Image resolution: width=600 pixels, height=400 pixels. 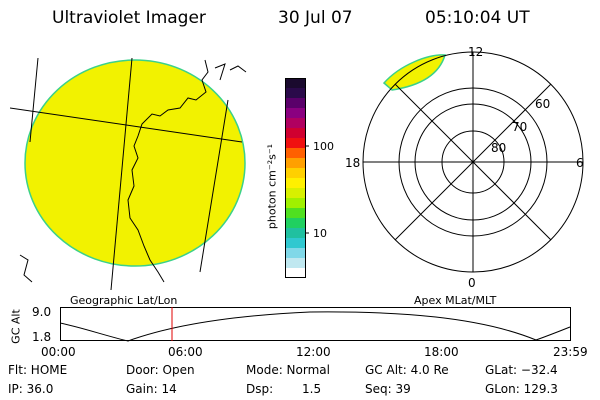 What do you see at coordinates (124, 300) in the screenshot?
I see `geographic-caption: Geographic Lat/Lon` at bounding box center [124, 300].